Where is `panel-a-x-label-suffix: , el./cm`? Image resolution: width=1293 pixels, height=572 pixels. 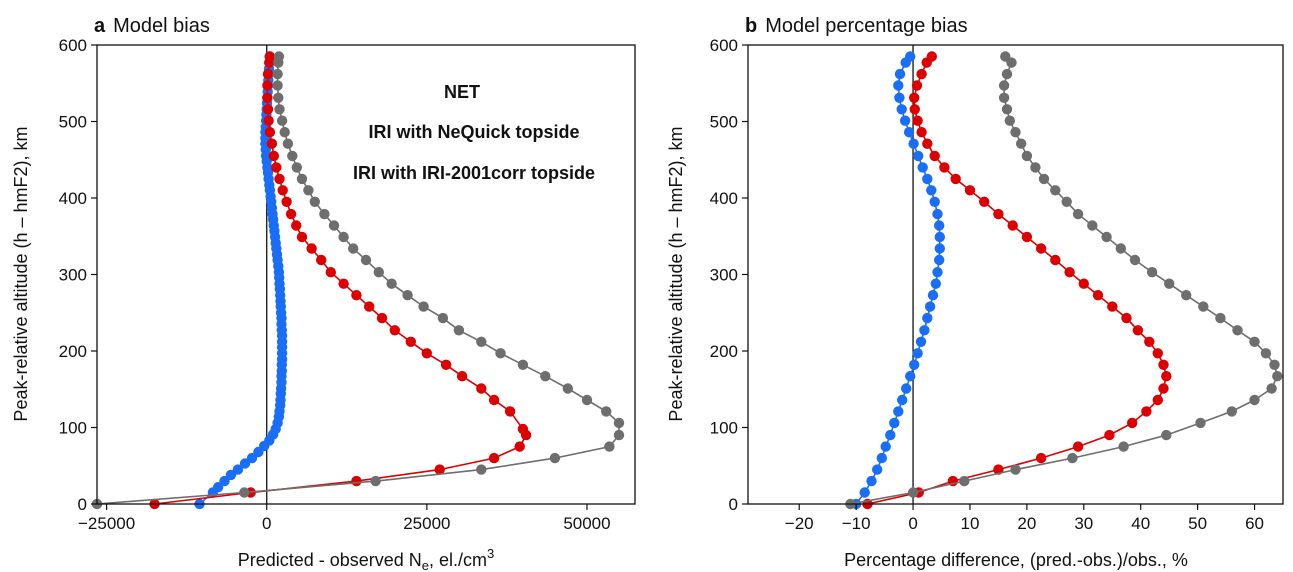
panel-a-x-label-suffix: , el./cm is located at coordinates (458, 560).